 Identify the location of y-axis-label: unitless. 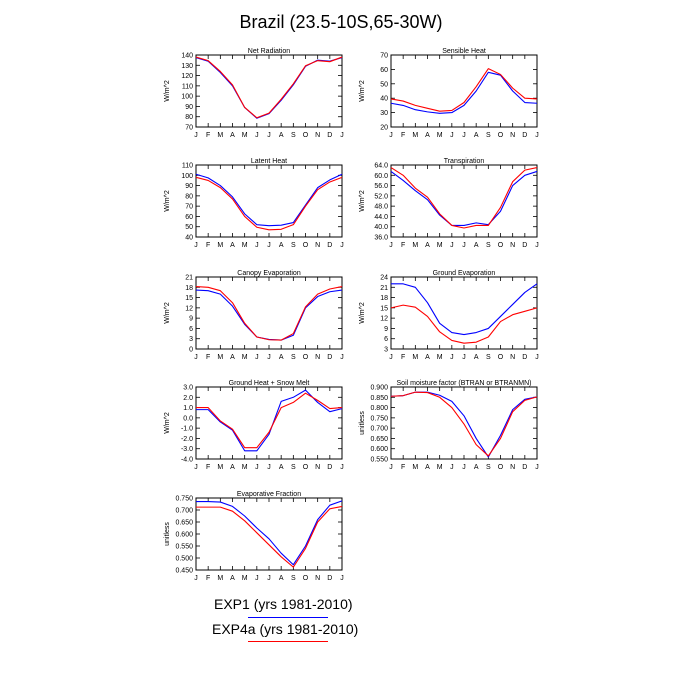
(167, 534).